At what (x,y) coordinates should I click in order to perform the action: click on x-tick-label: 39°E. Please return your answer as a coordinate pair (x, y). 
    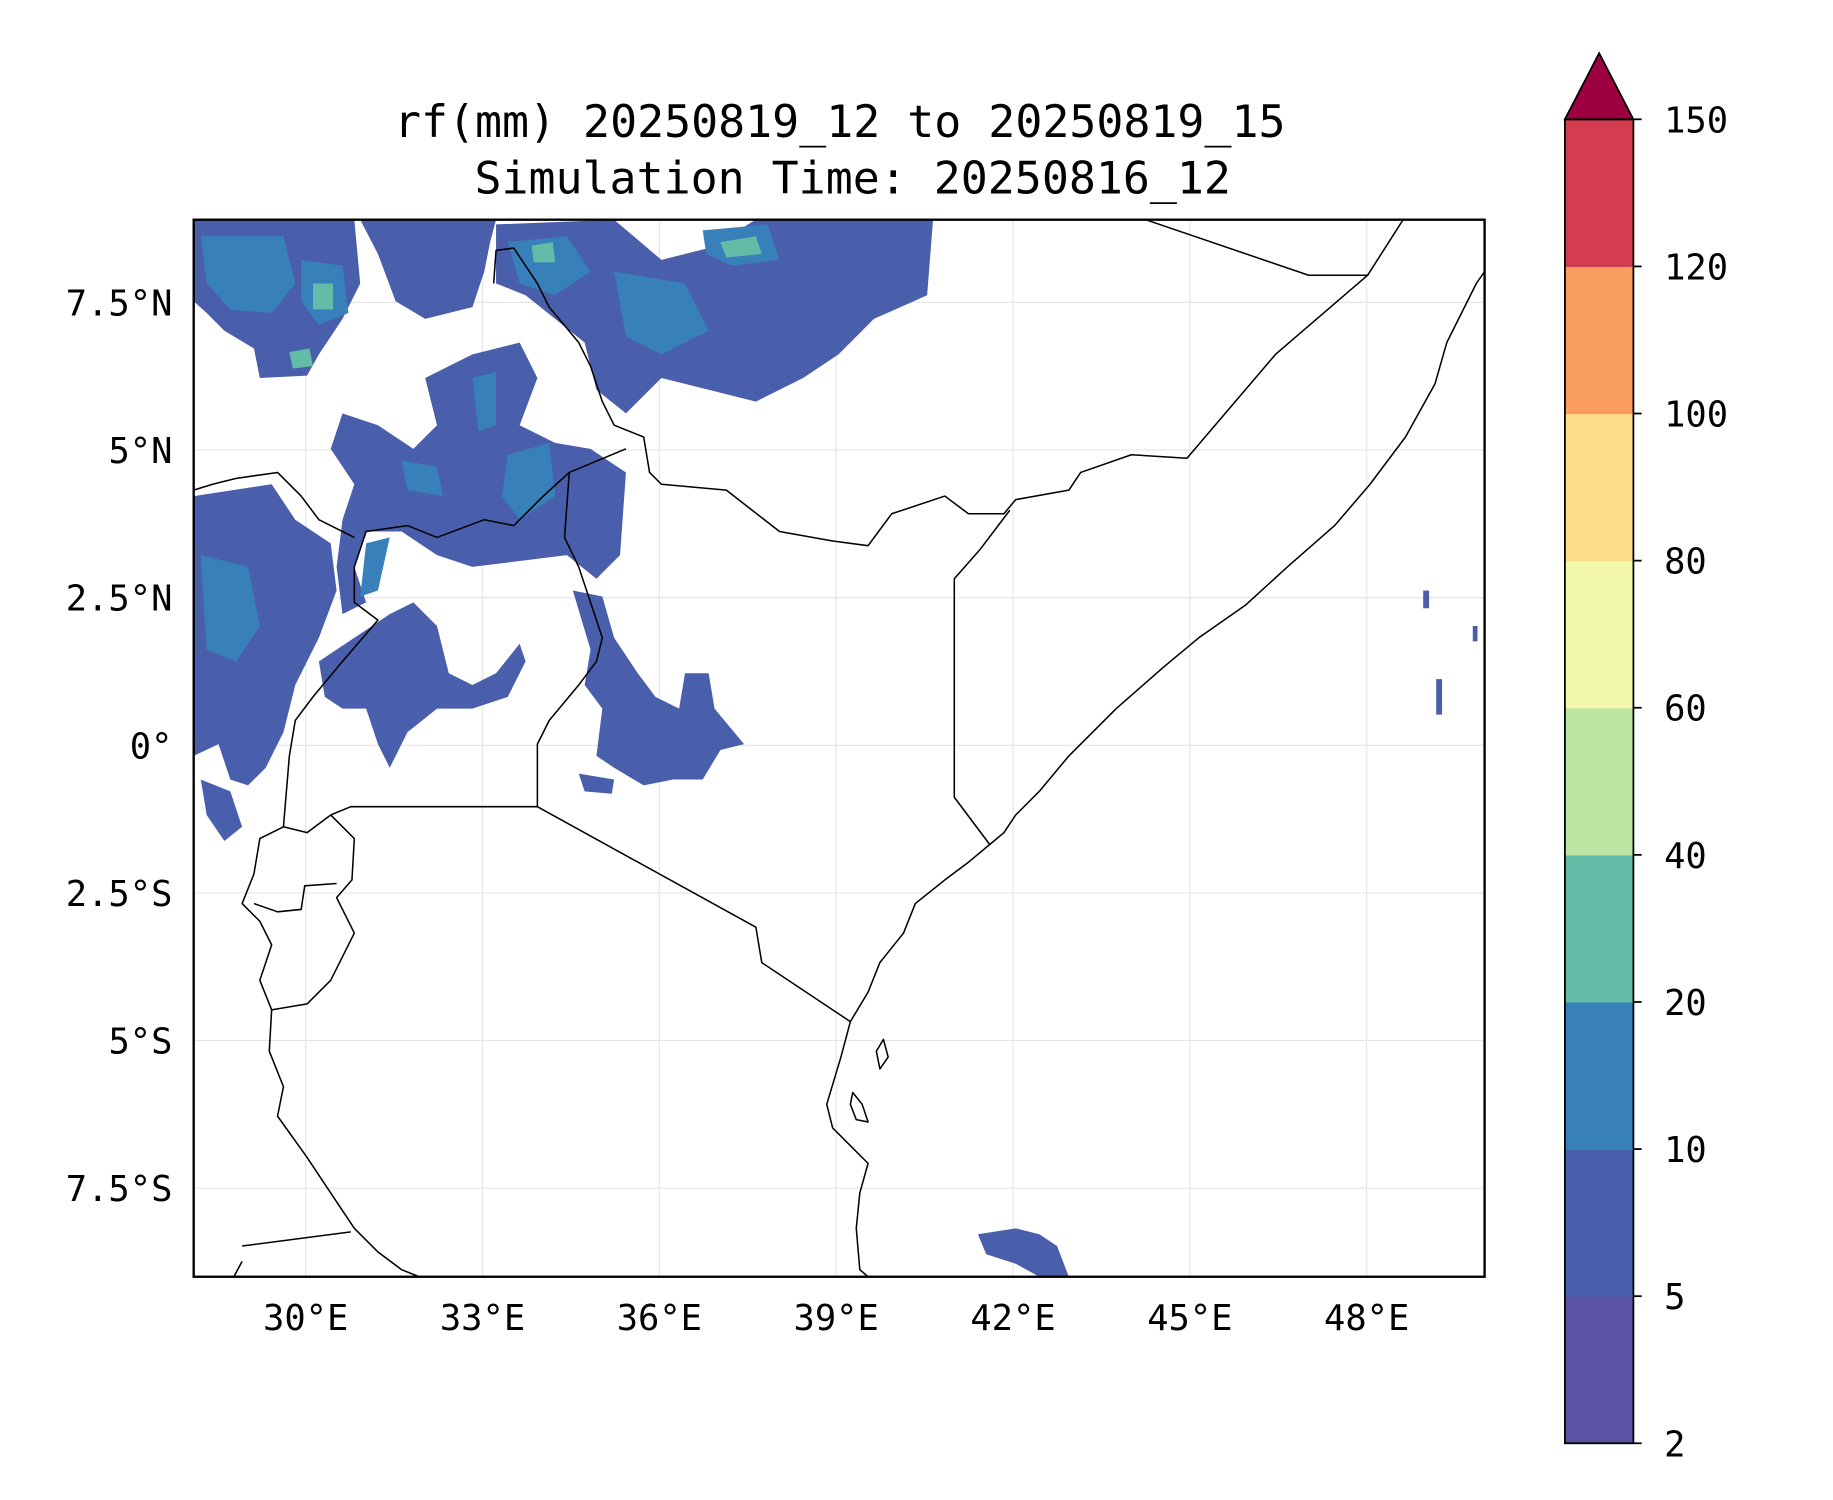
    Looking at the image, I should click on (836, 1318).